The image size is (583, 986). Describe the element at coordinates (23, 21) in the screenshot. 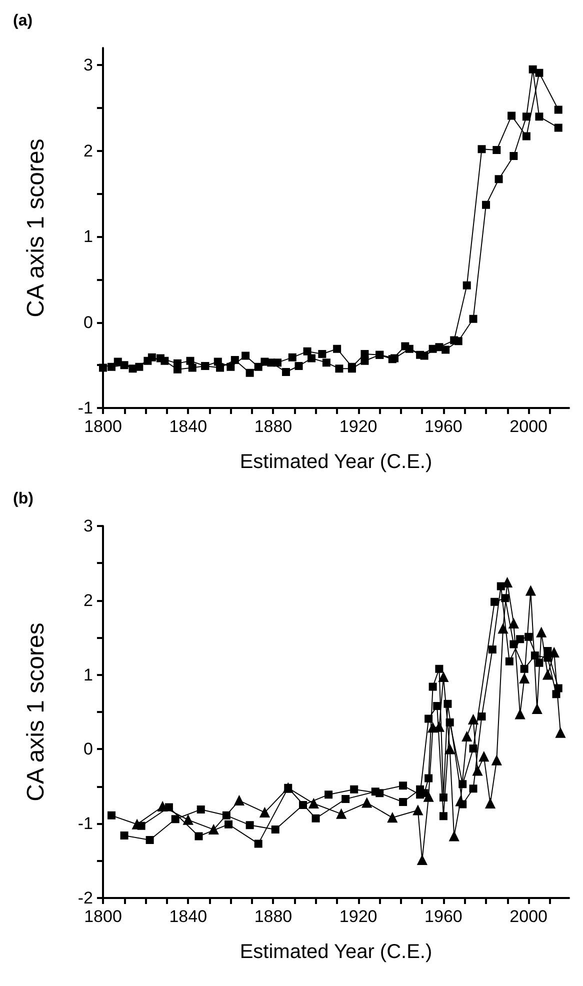

I see `chart-title: (a)` at that location.